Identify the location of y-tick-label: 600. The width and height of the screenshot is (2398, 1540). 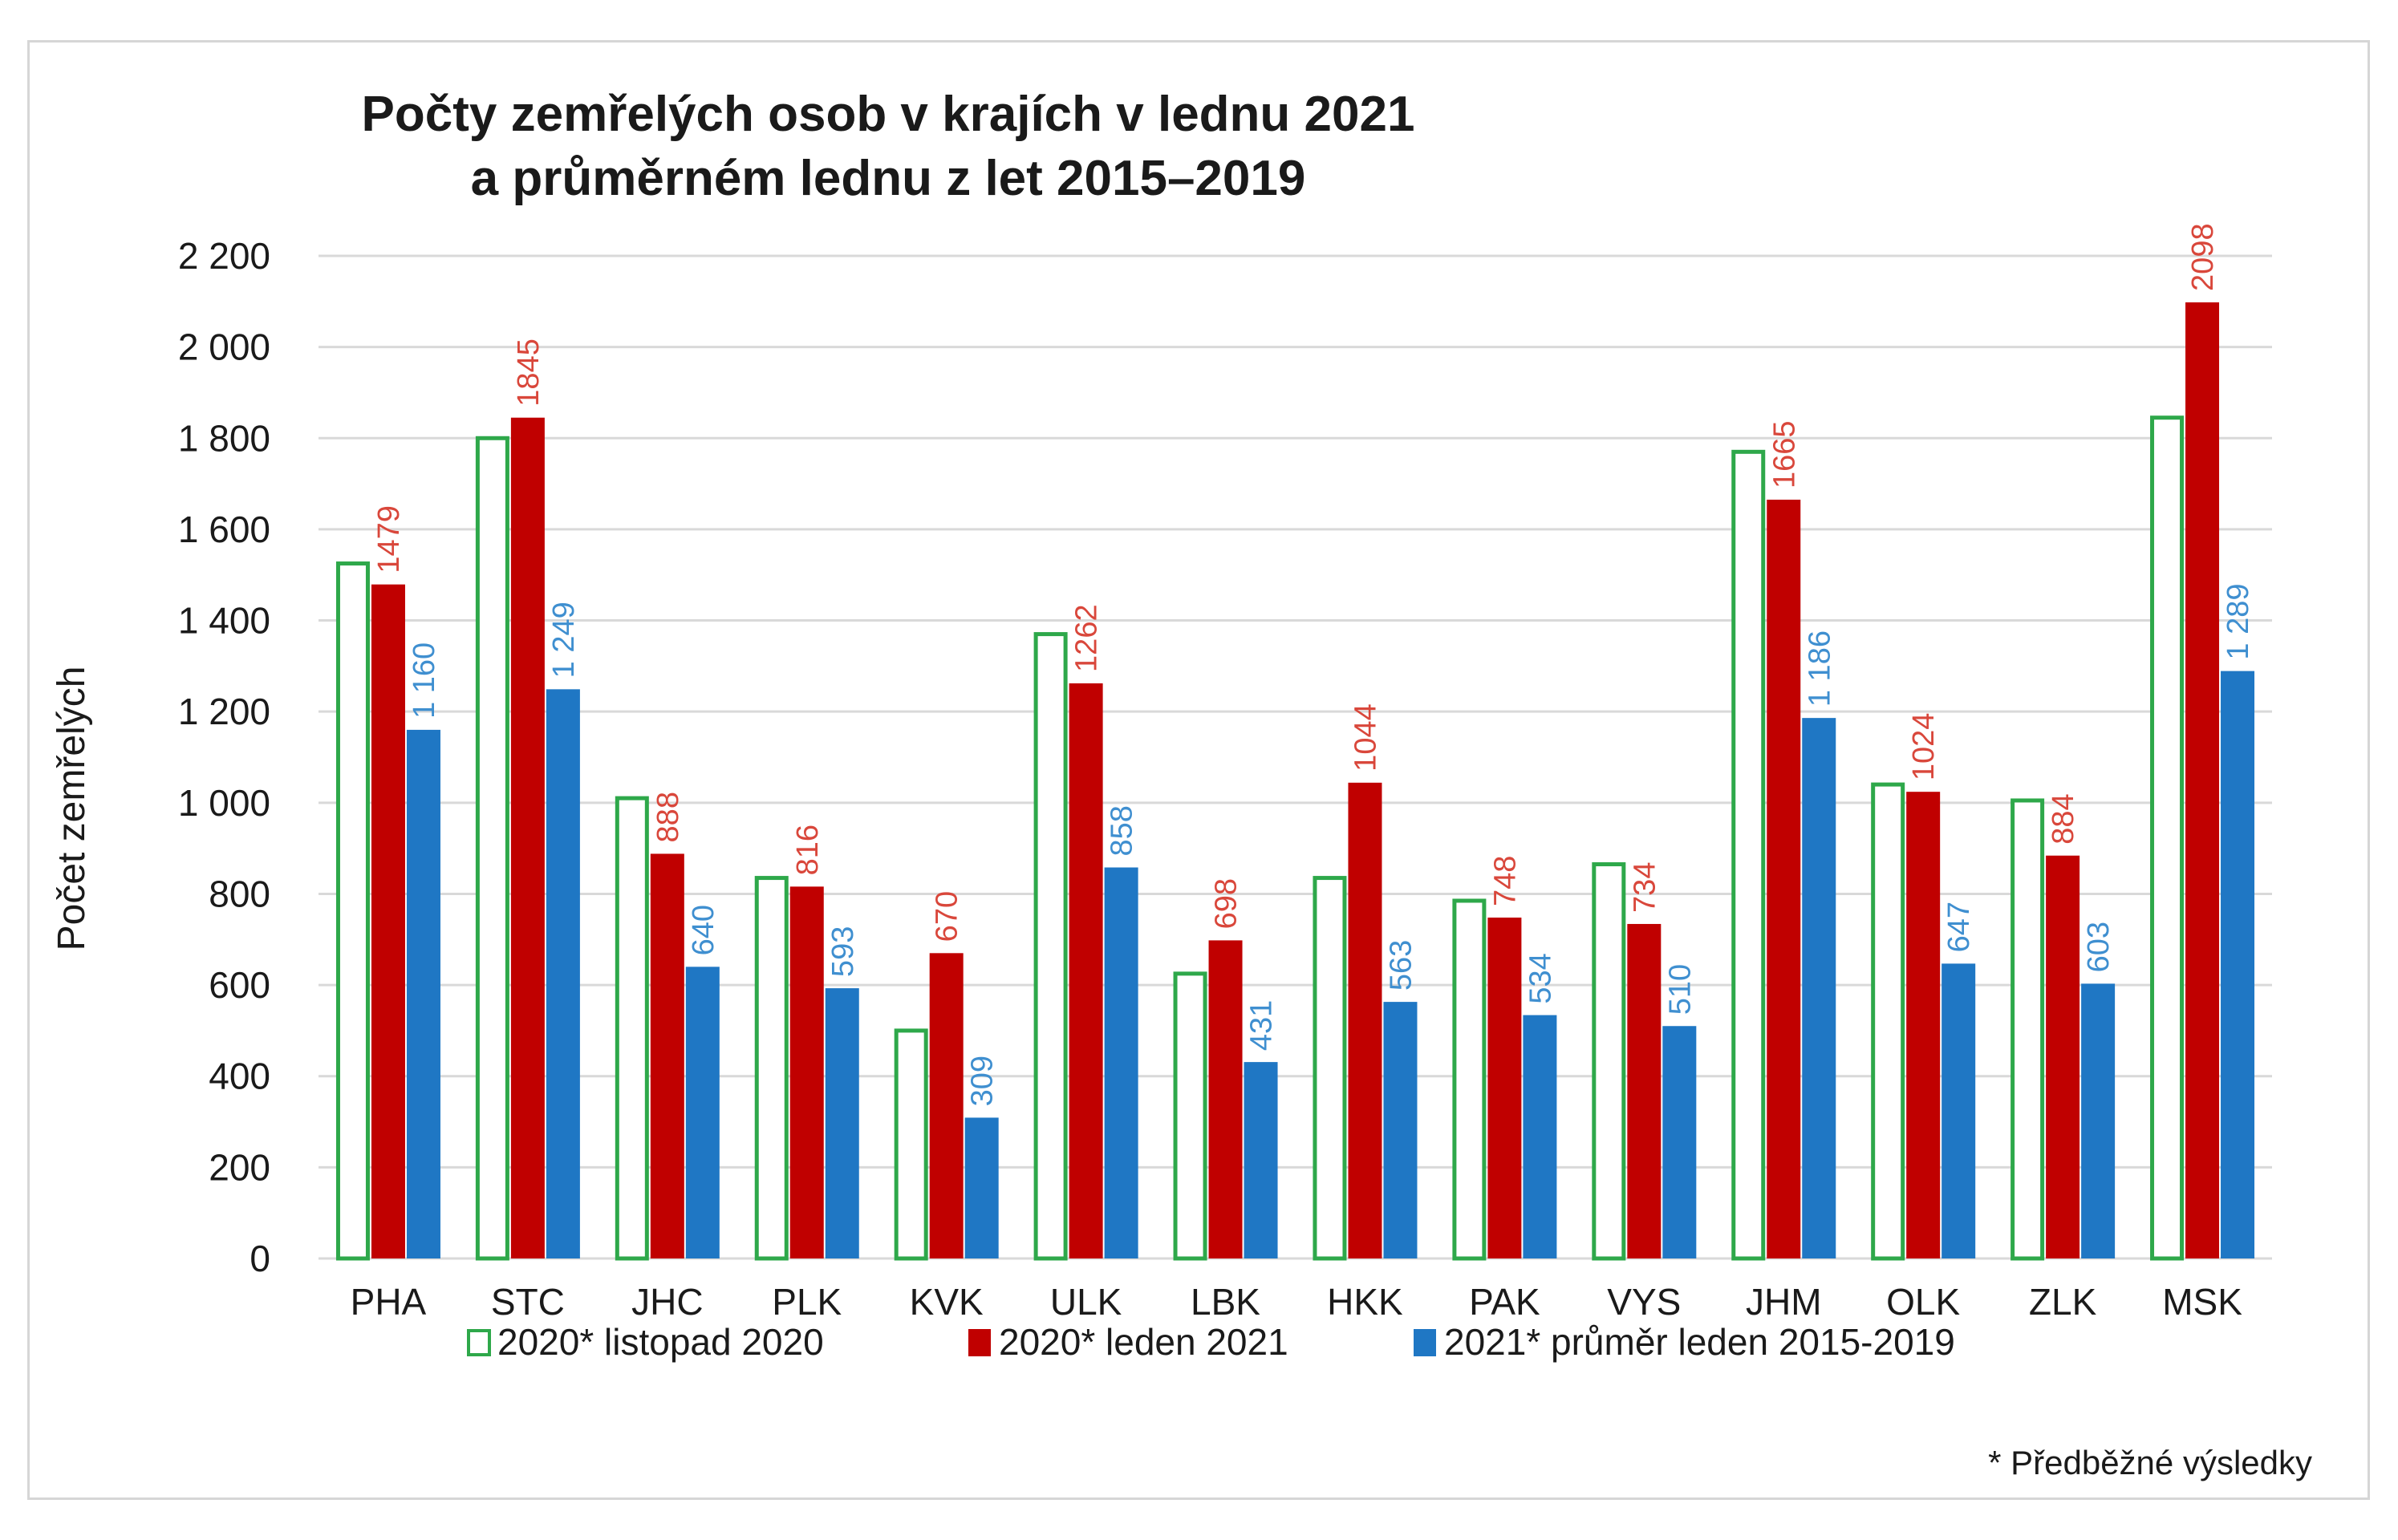
(240, 985).